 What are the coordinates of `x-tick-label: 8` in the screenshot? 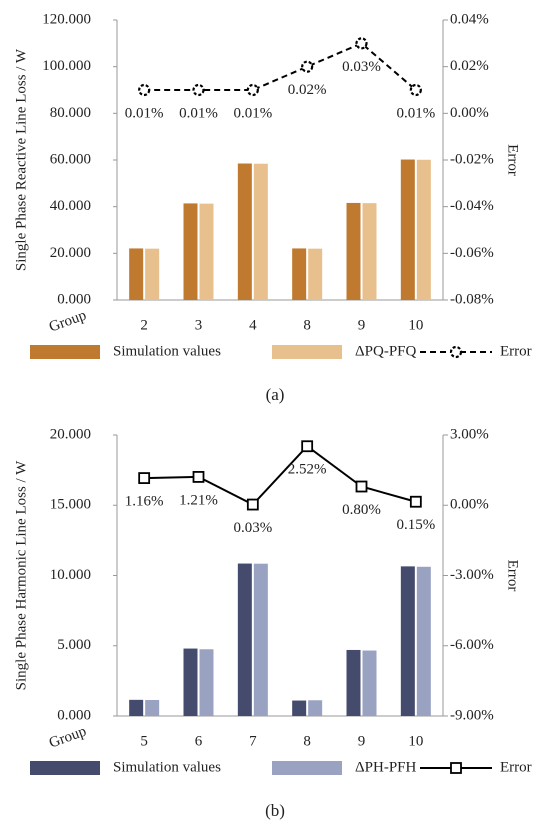 It's located at (307, 325).